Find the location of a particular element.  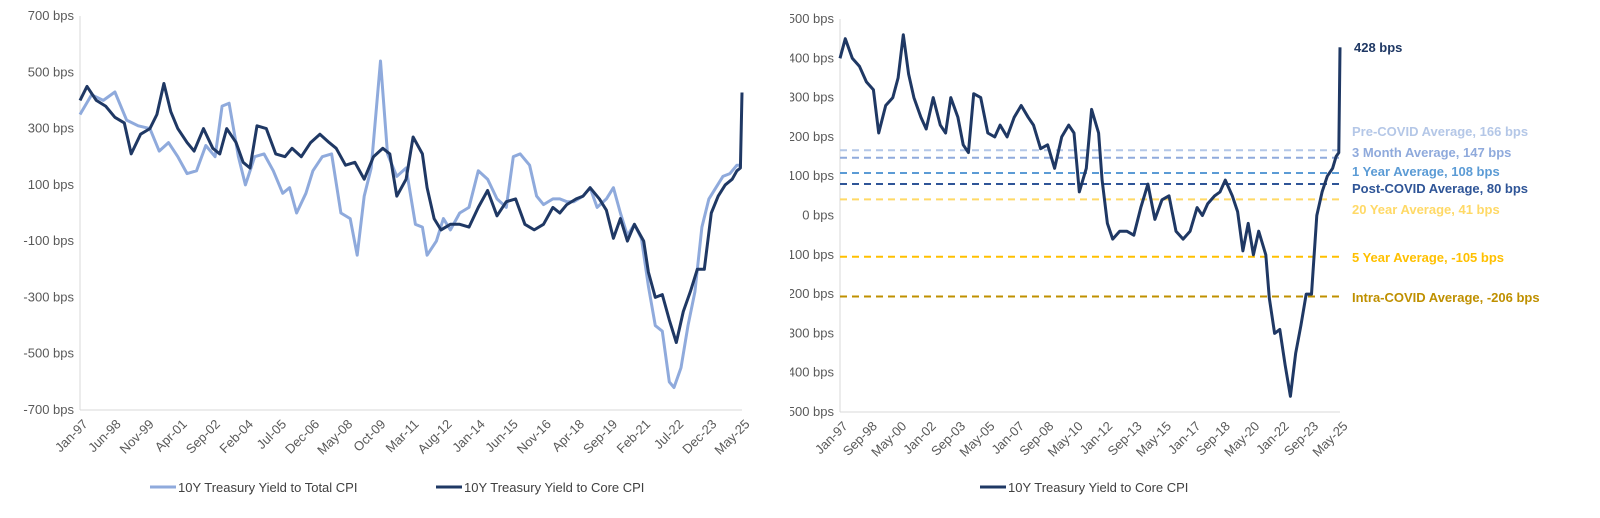

x-tick-label: Dec-23 is located at coordinates (699, 436).